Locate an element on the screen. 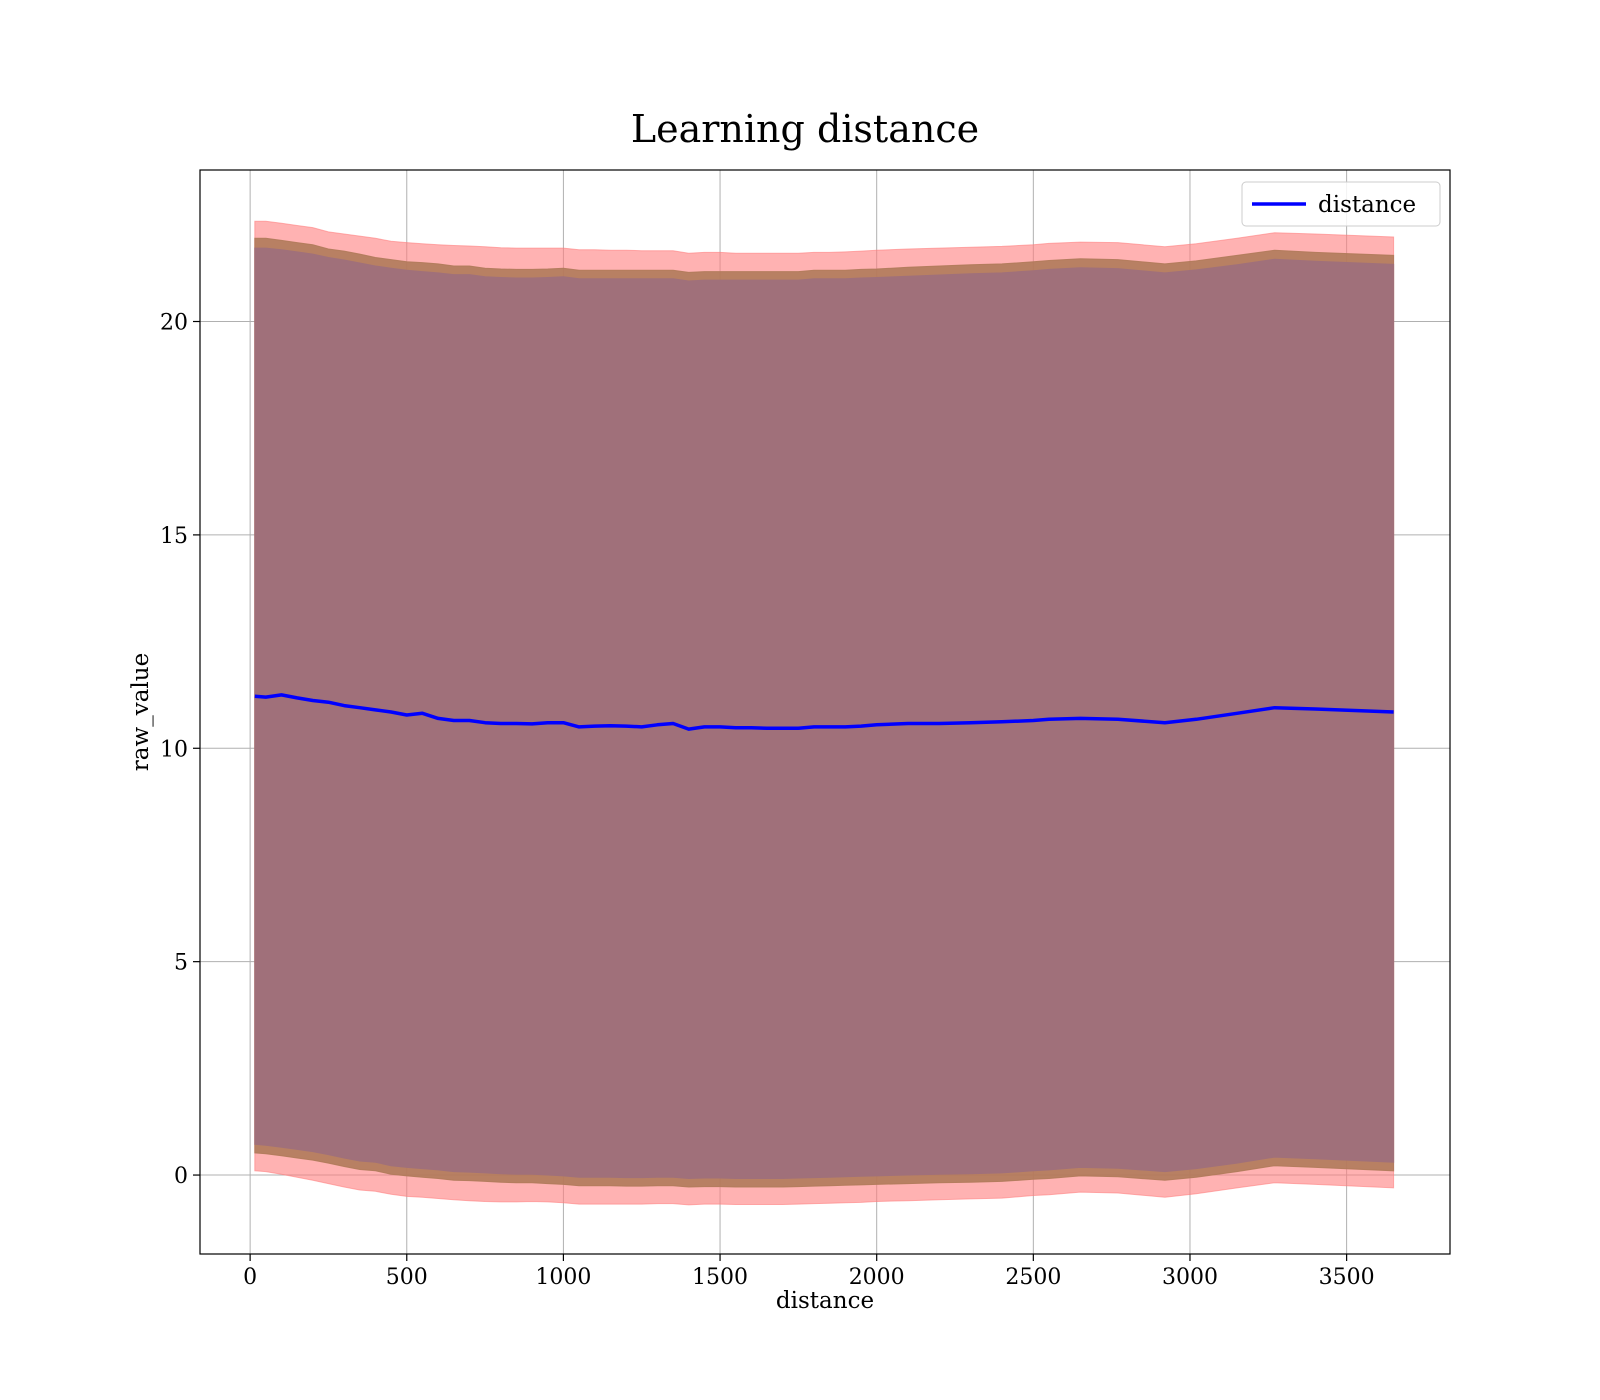  y-axis-ticks: 0 5 10 15 20 is located at coordinates (180, 750).